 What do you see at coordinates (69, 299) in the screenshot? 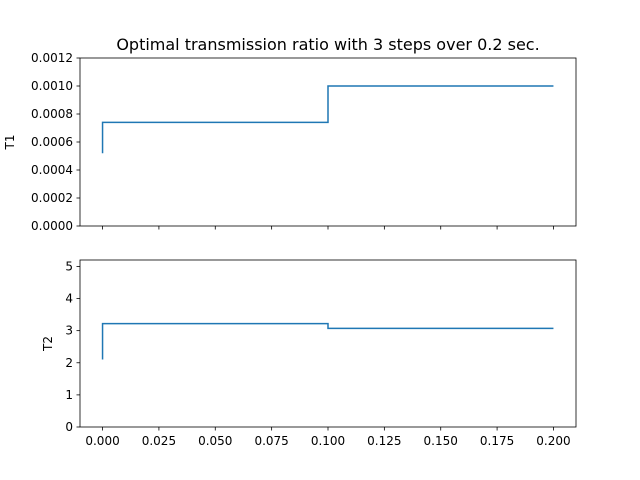
I see `y-tick-label: 4` at bounding box center [69, 299].